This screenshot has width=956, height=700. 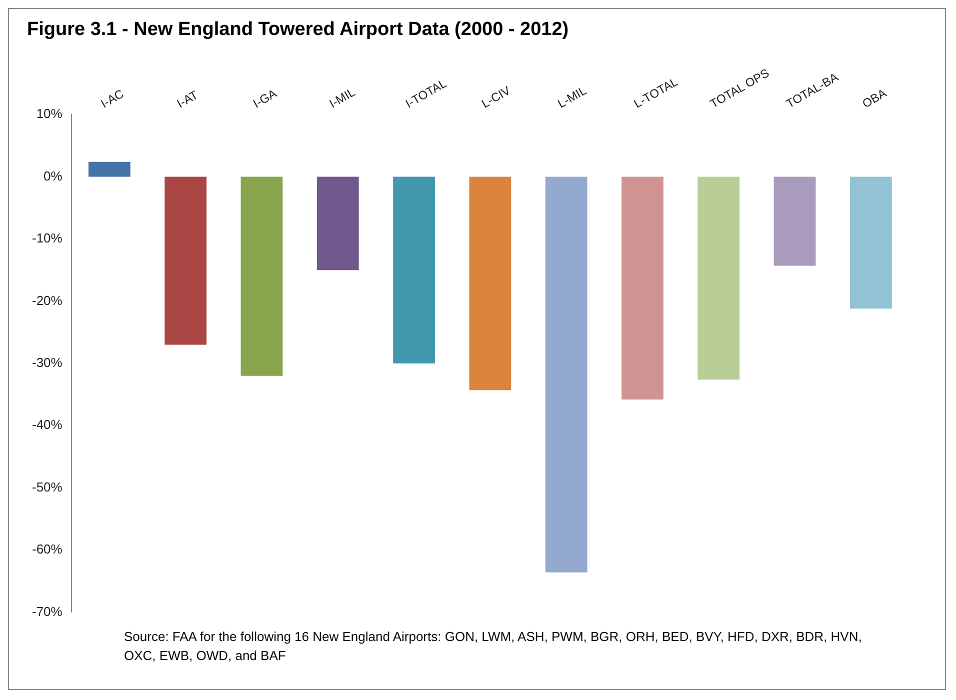 What do you see at coordinates (47, 362) in the screenshot?
I see `y-tick-label: -30%` at bounding box center [47, 362].